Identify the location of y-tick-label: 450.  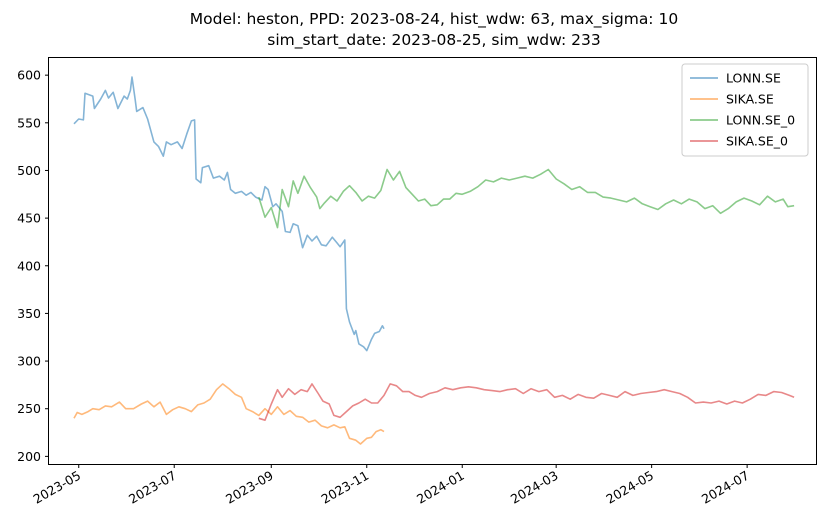
(29, 218).